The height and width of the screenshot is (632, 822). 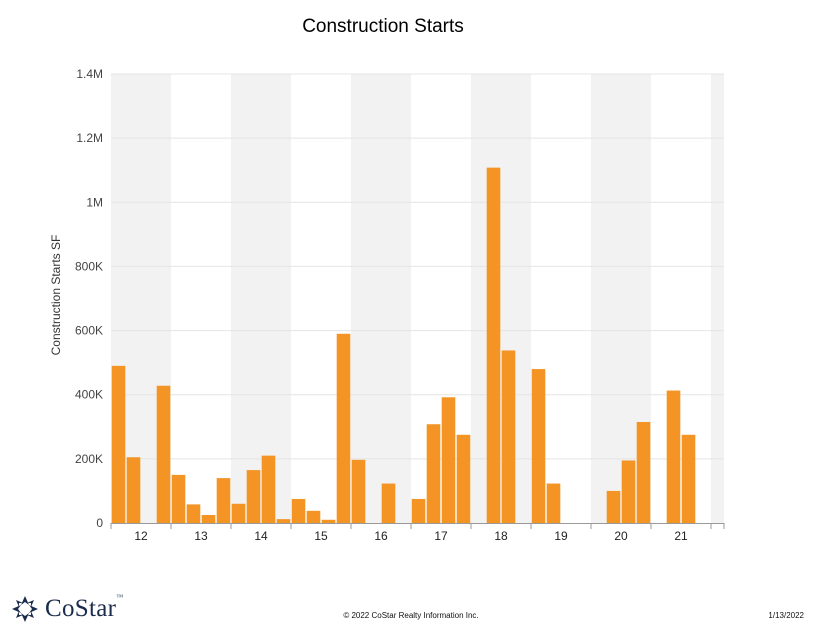 What do you see at coordinates (411, 615) in the screenshot?
I see `copyright-text: © 2022 CoStar Realty Information Inc.` at bounding box center [411, 615].